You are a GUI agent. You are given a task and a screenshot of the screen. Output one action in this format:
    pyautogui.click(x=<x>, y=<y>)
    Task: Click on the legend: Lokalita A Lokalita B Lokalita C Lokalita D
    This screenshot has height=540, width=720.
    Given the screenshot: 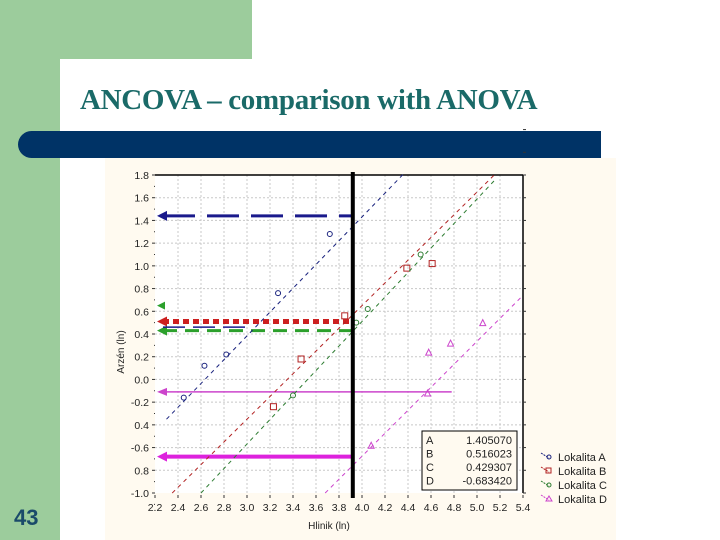 What is the action you would take?
    pyautogui.click(x=573, y=479)
    